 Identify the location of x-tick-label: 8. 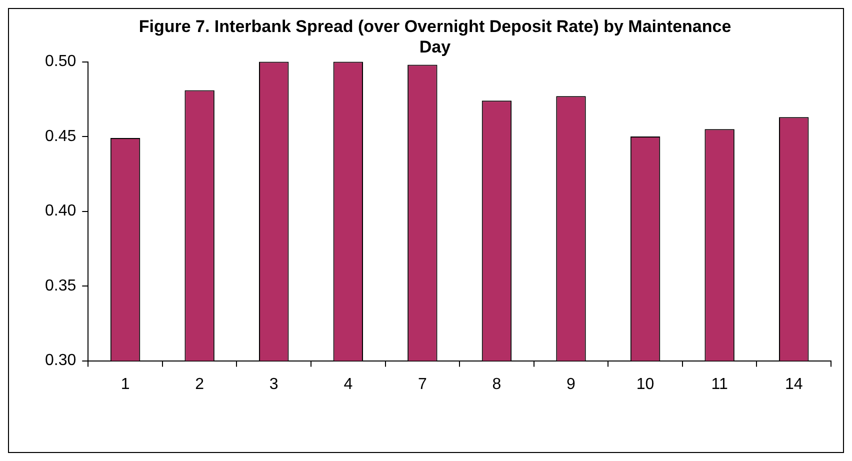
(497, 384).